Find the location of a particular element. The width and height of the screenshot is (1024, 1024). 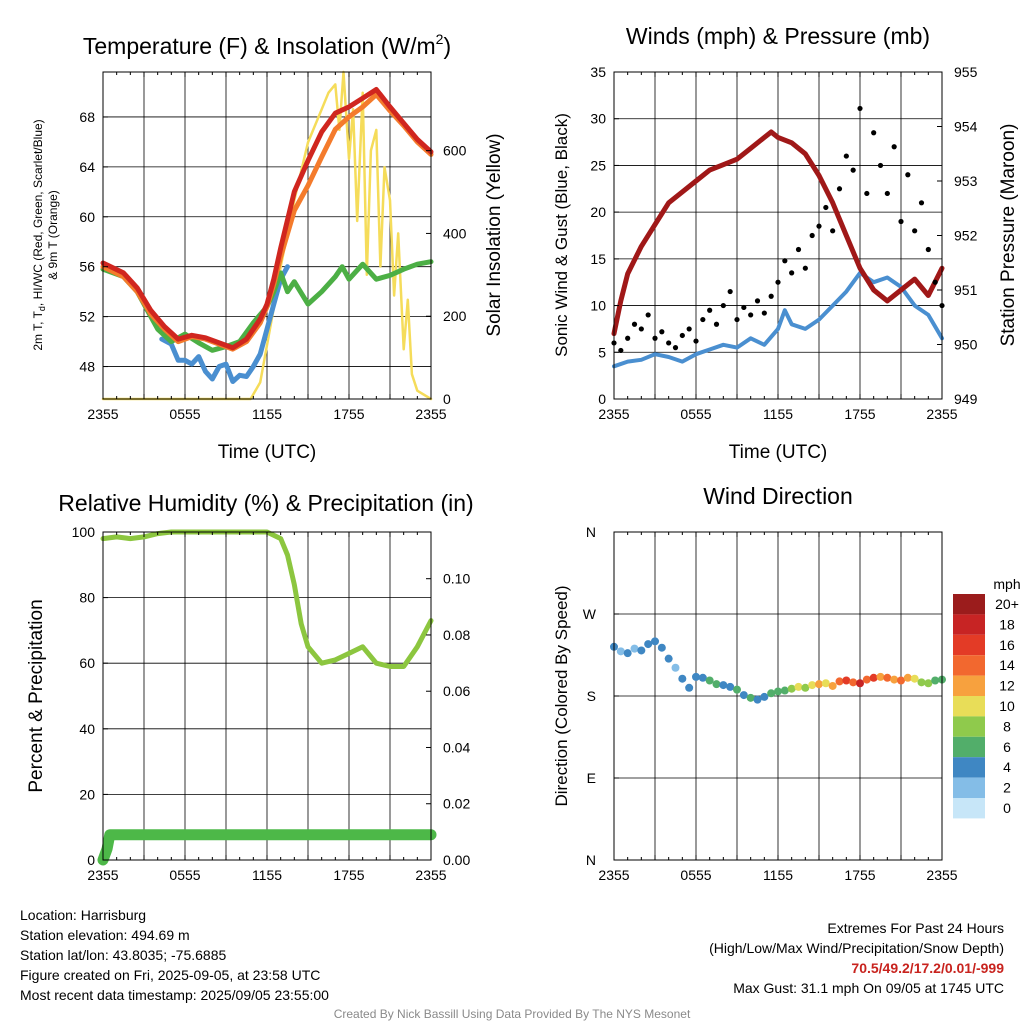

colorbar-label: 16 is located at coordinates (1007, 645).